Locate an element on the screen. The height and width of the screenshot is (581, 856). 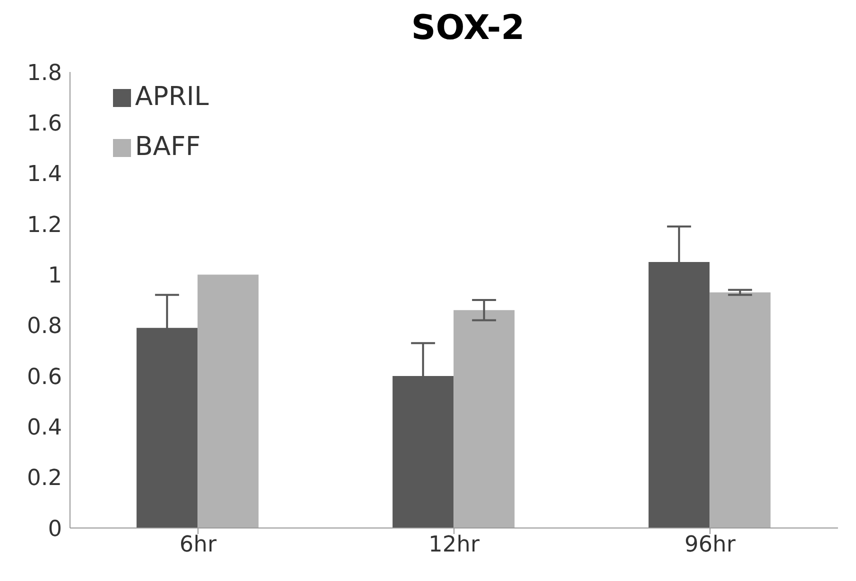
y-tick-label: 0.6 is located at coordinates (44, 377).